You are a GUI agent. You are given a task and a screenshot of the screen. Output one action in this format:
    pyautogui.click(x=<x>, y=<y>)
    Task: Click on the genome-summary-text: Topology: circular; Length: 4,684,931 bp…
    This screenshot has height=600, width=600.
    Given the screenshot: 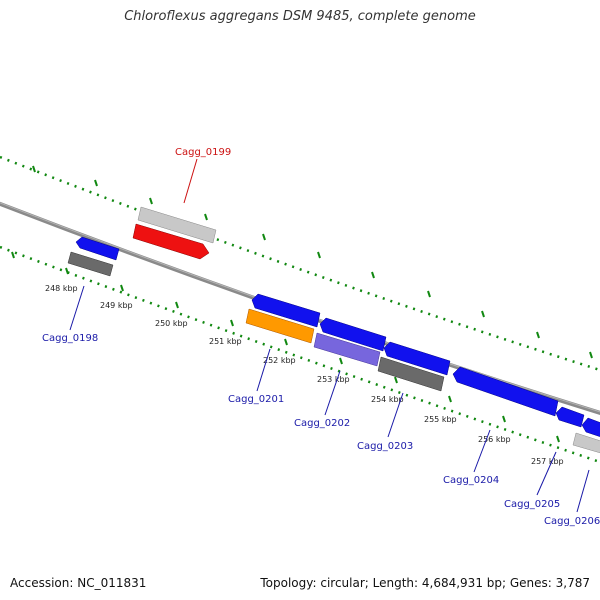 What is the action you would take?
    pyautogui.click(x=425, y=583)
    